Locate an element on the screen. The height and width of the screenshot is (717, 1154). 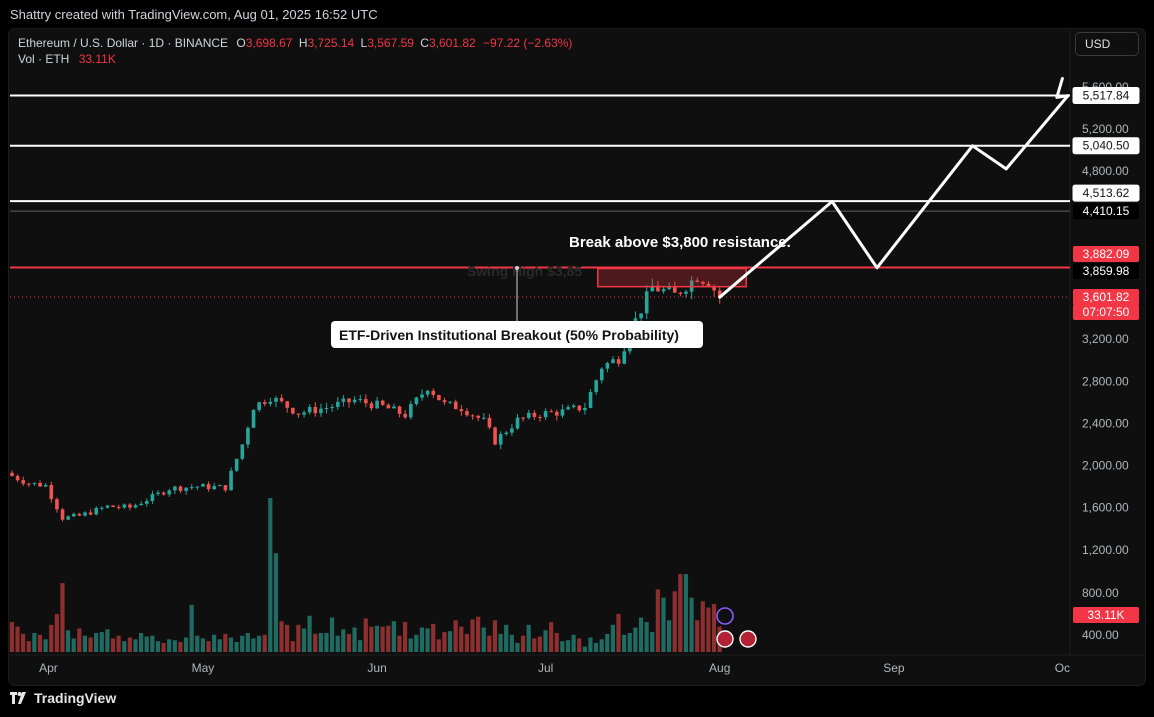
tradingview-logo-icon is located at coordinates (19, 698).